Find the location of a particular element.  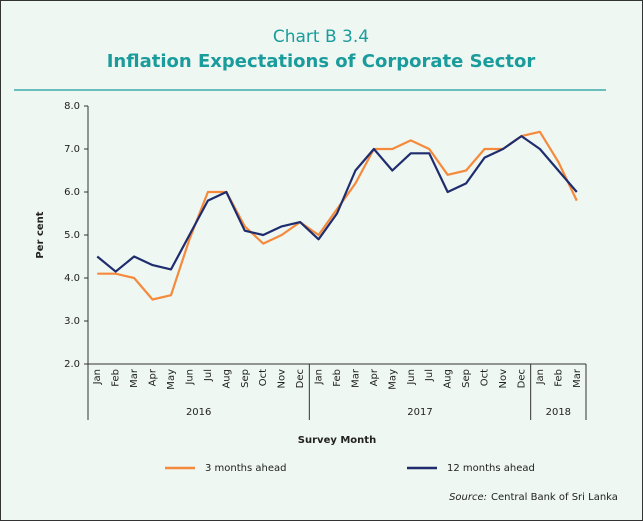

source-label: Source: is located at coordinates (468, 497).